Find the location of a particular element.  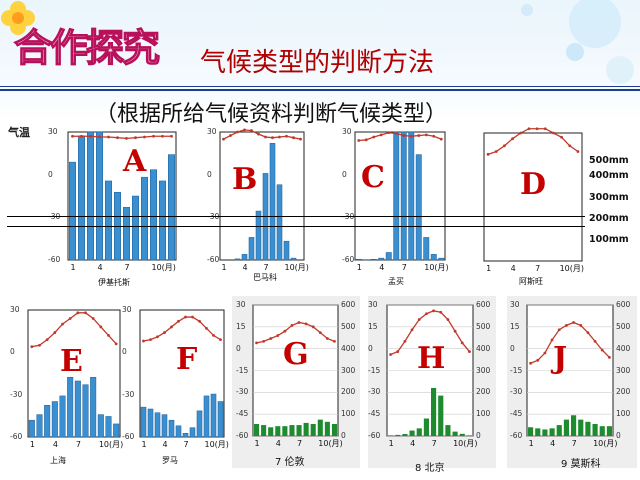

city-label: 伊基托斯 is located at coordinates (114, 282).